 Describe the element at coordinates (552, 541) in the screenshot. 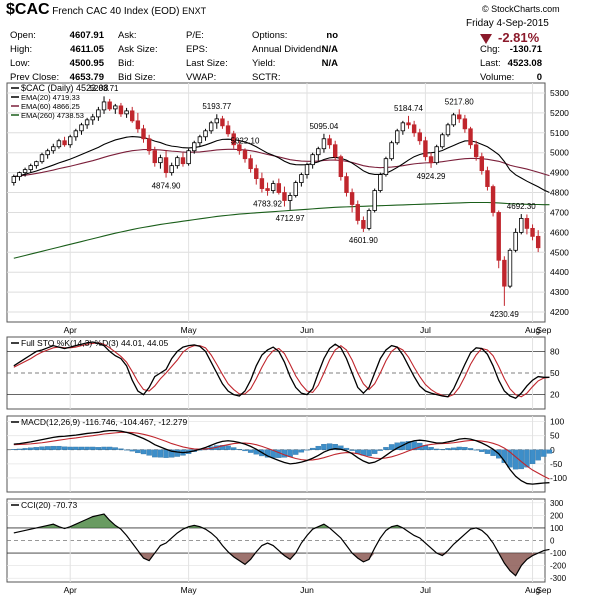

I see `y-tick-label: 0` at that location.